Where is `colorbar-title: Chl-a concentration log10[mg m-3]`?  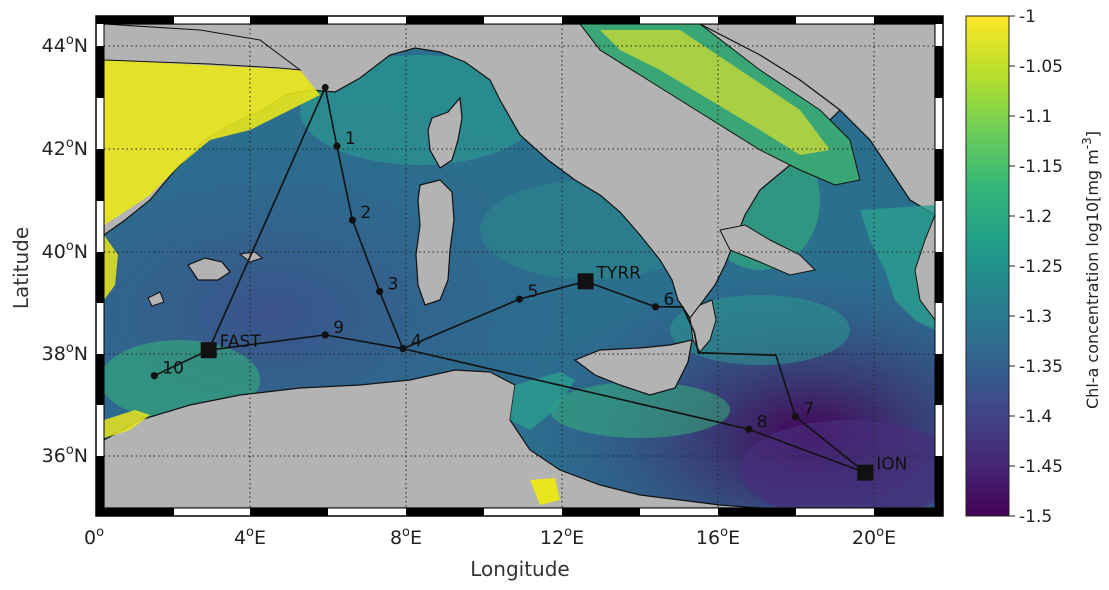 colorbar-title: Chl-a concentration log10[mg m-3] is located at coordinates (1091, 270).